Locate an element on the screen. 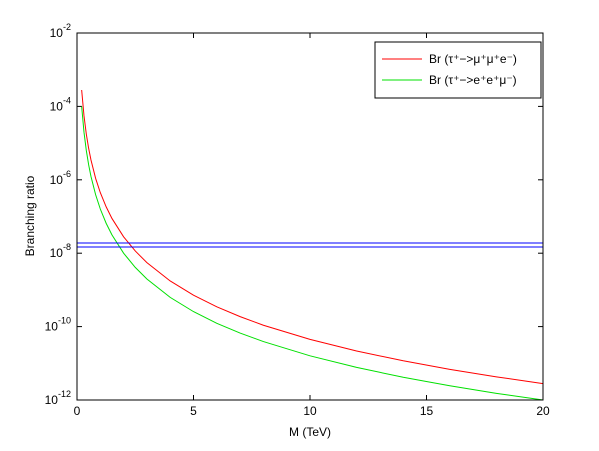 The image size is (599, 451). legend-label: Br (τ⁺−>e⁺e⁺μ⁻) is located at coordinates (473, 80).